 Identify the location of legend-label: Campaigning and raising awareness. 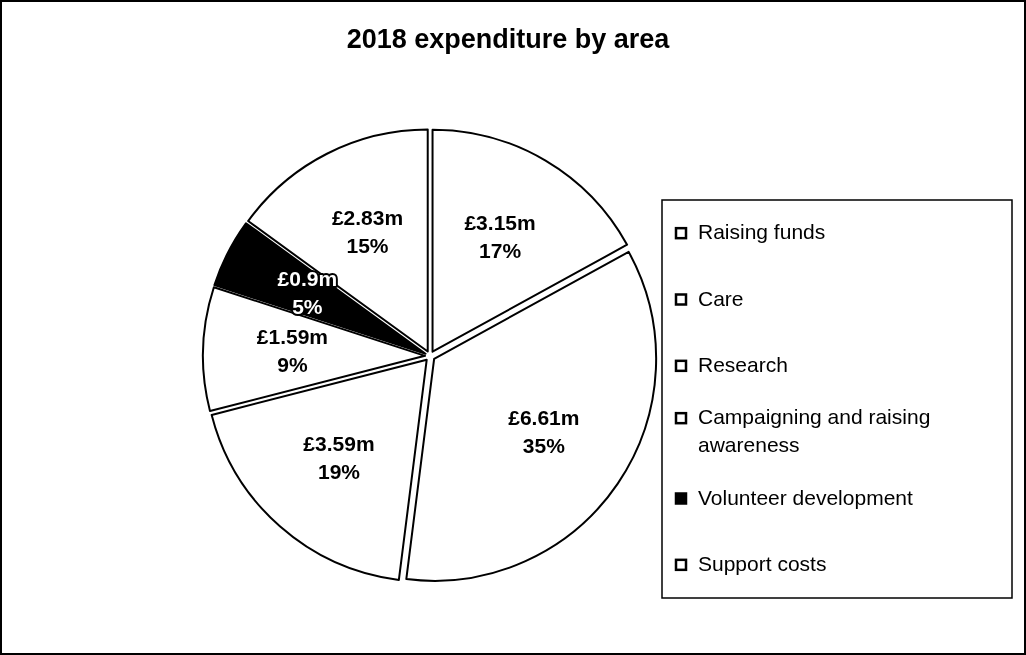
(814, 430).